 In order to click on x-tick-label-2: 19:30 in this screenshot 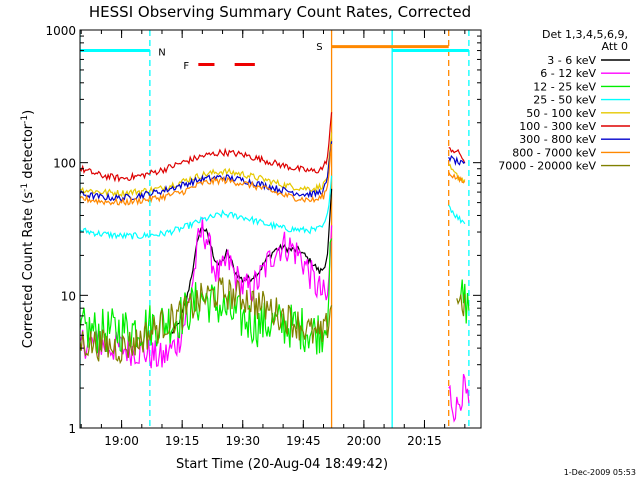, I will do `click(242, 441)`.